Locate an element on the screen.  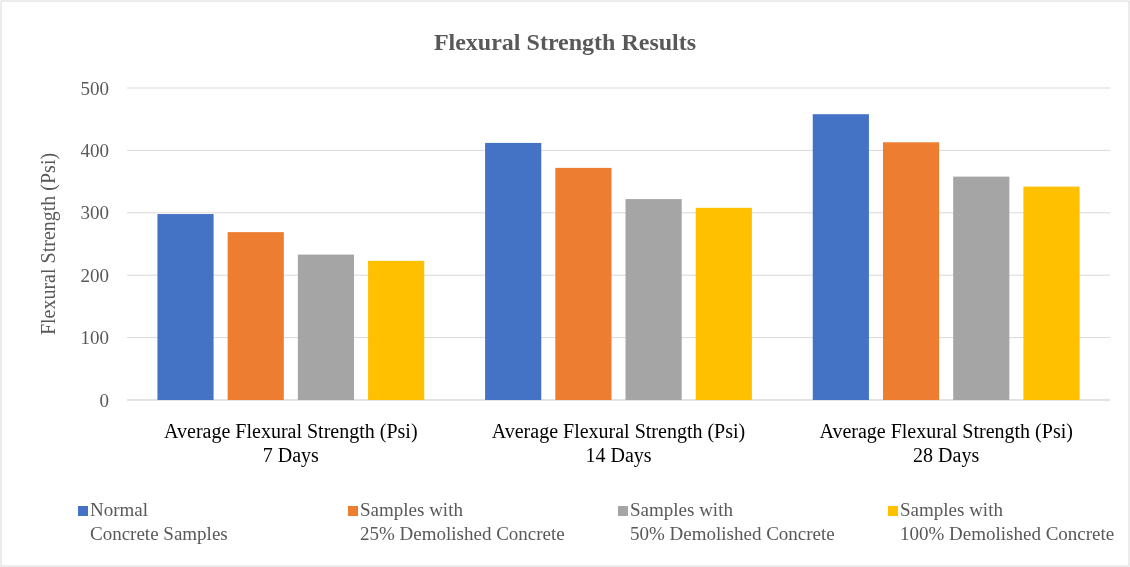
y-tick-label: 100 is located at coordinates (94, 338).